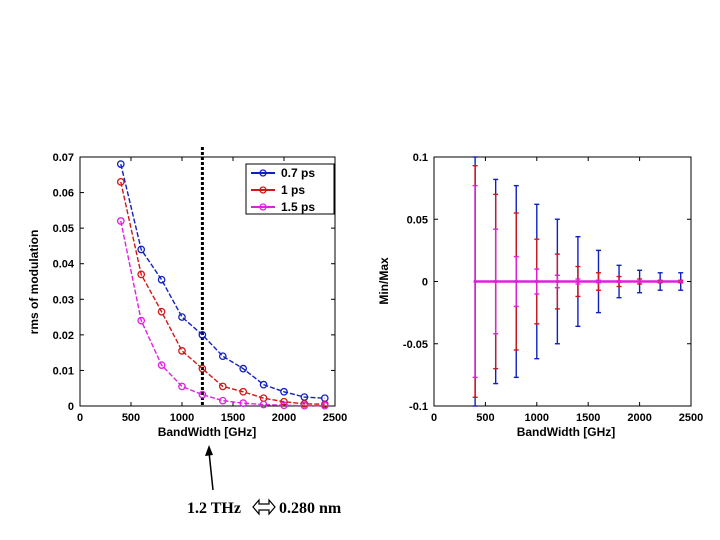 This screenshot has height=540, width=720. What do you see at coordinates (222, 313) in the screenshot?
I see `series-line-1.5ps` at bounding box center [222, 313].